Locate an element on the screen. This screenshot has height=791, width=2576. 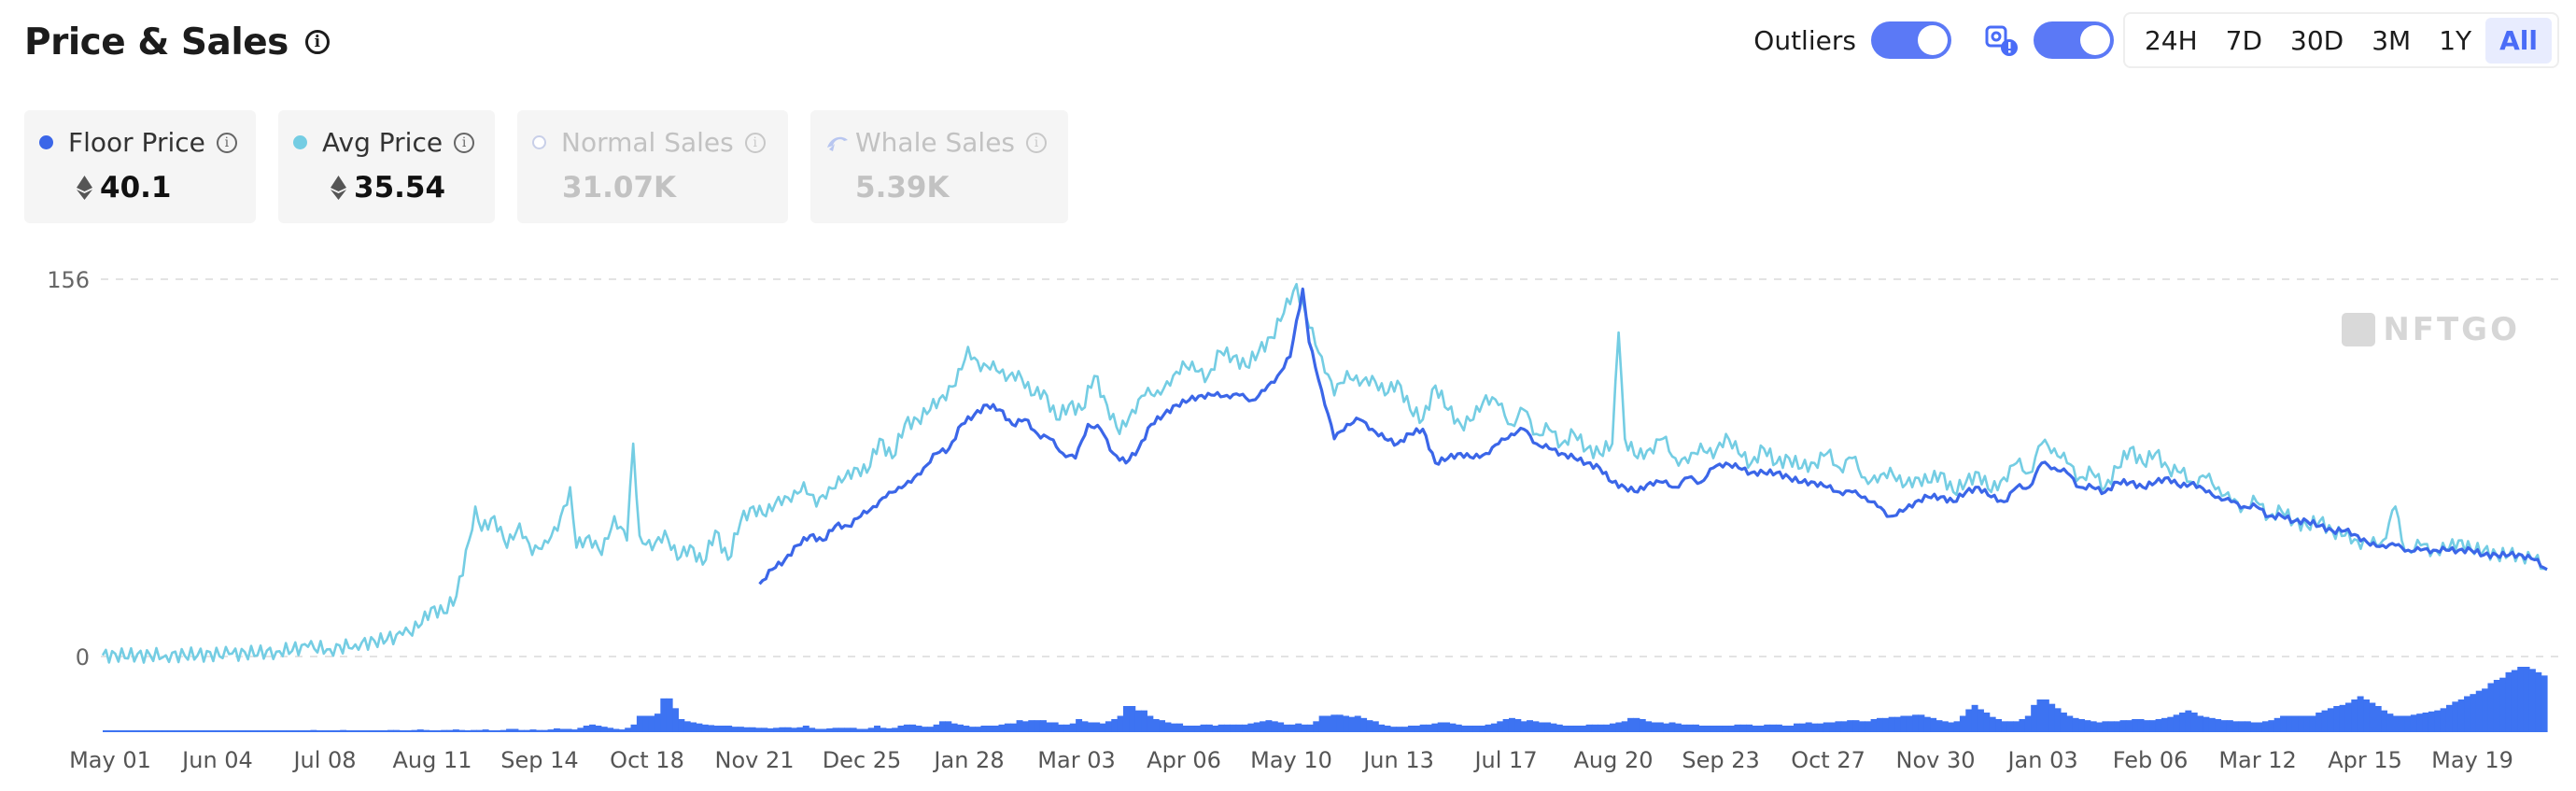
nftgo-watermark: NFTGO is located at coordinates (2431, 329).